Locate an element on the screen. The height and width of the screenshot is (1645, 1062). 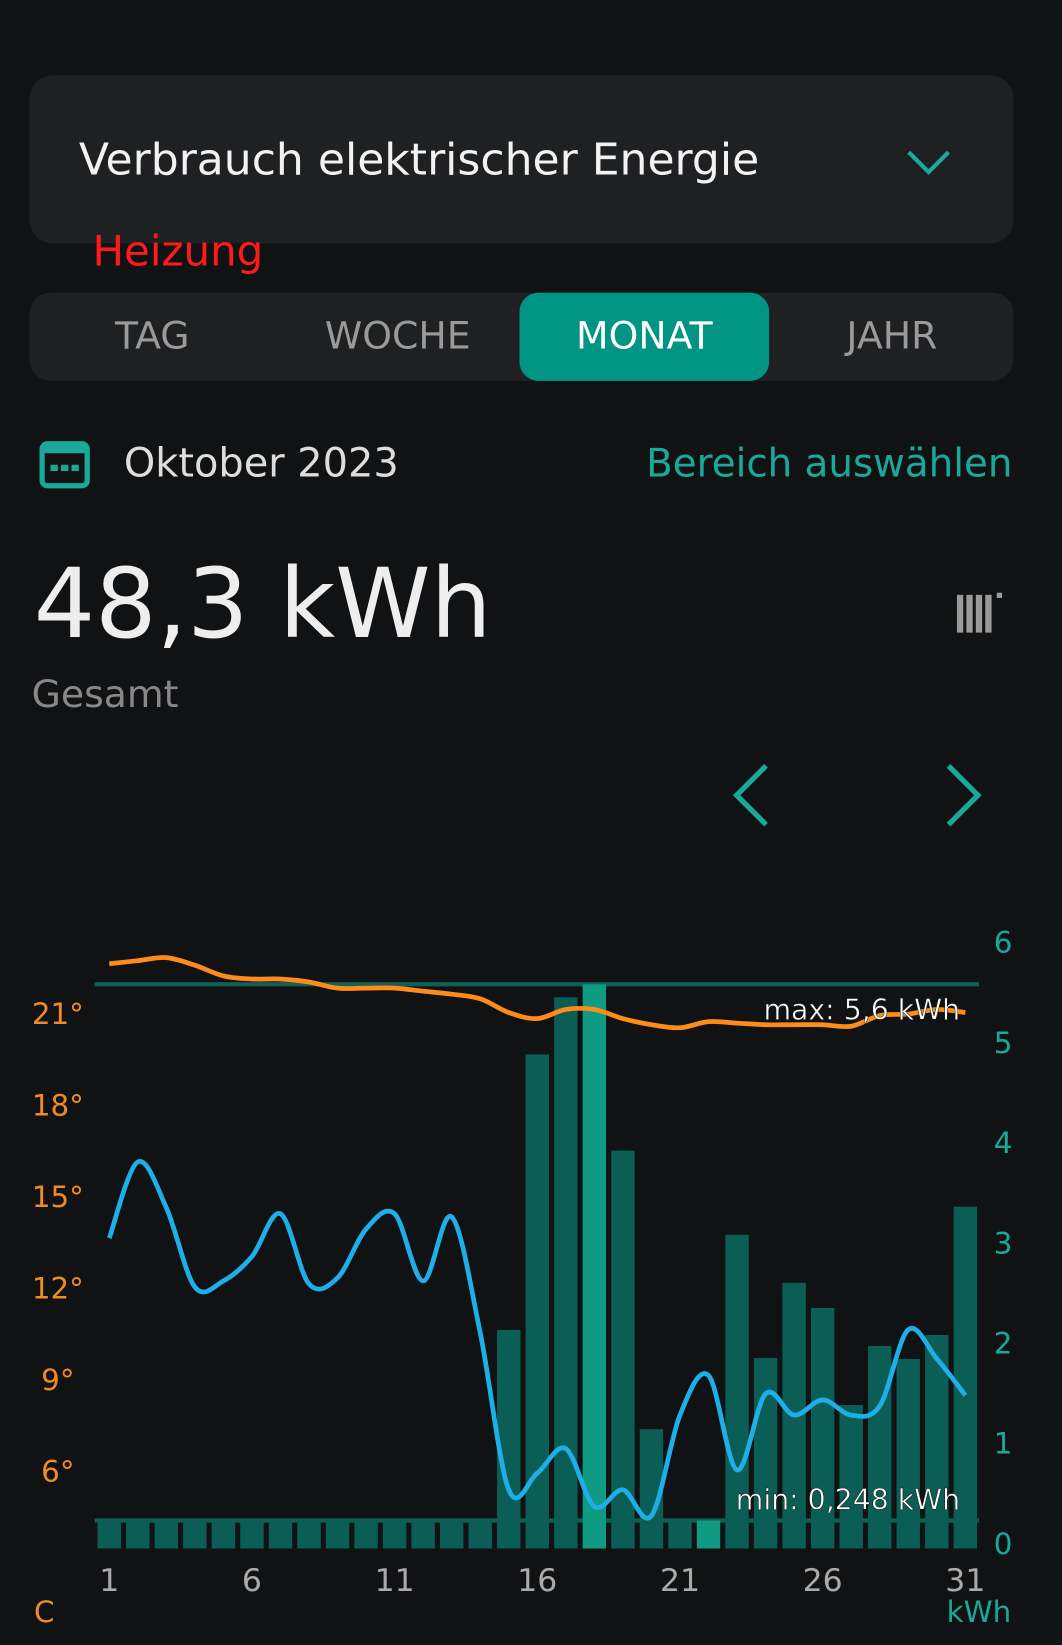
dropdown-title: Verbrauch elektrischer Energie is located at coordinates (419, 160).